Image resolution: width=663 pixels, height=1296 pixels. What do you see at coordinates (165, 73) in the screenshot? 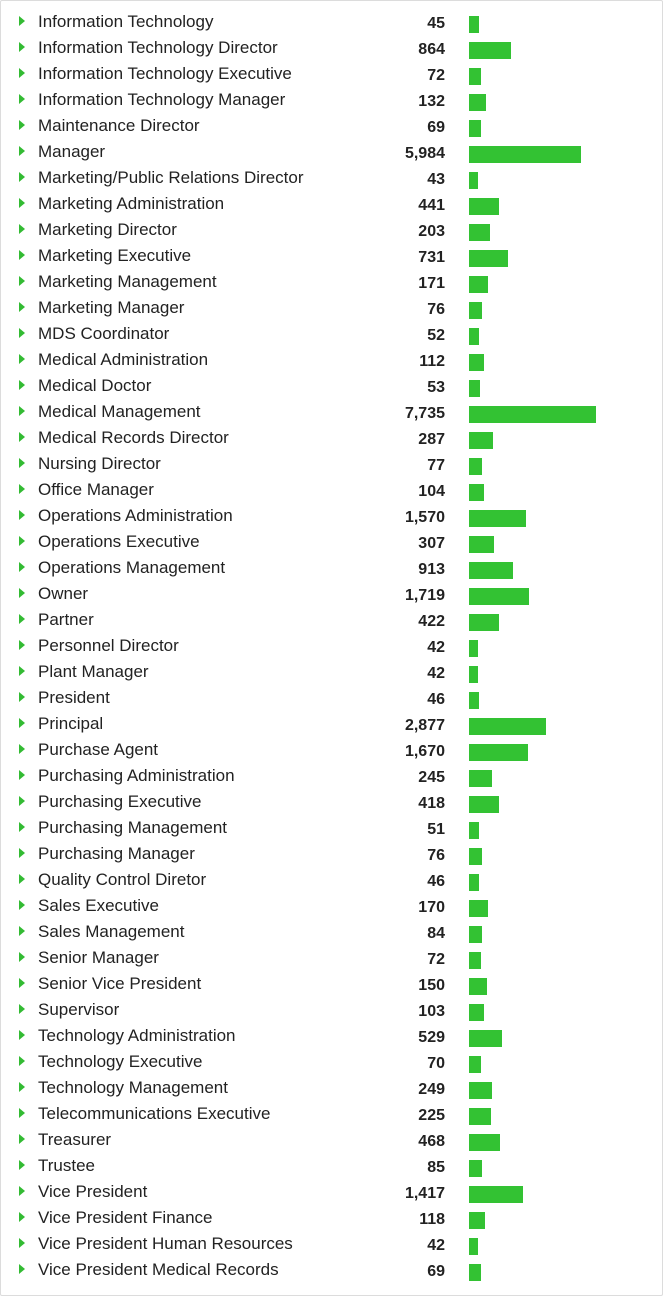
I see `category-label: Information Technology Executive` at bounding box center [165, 73].